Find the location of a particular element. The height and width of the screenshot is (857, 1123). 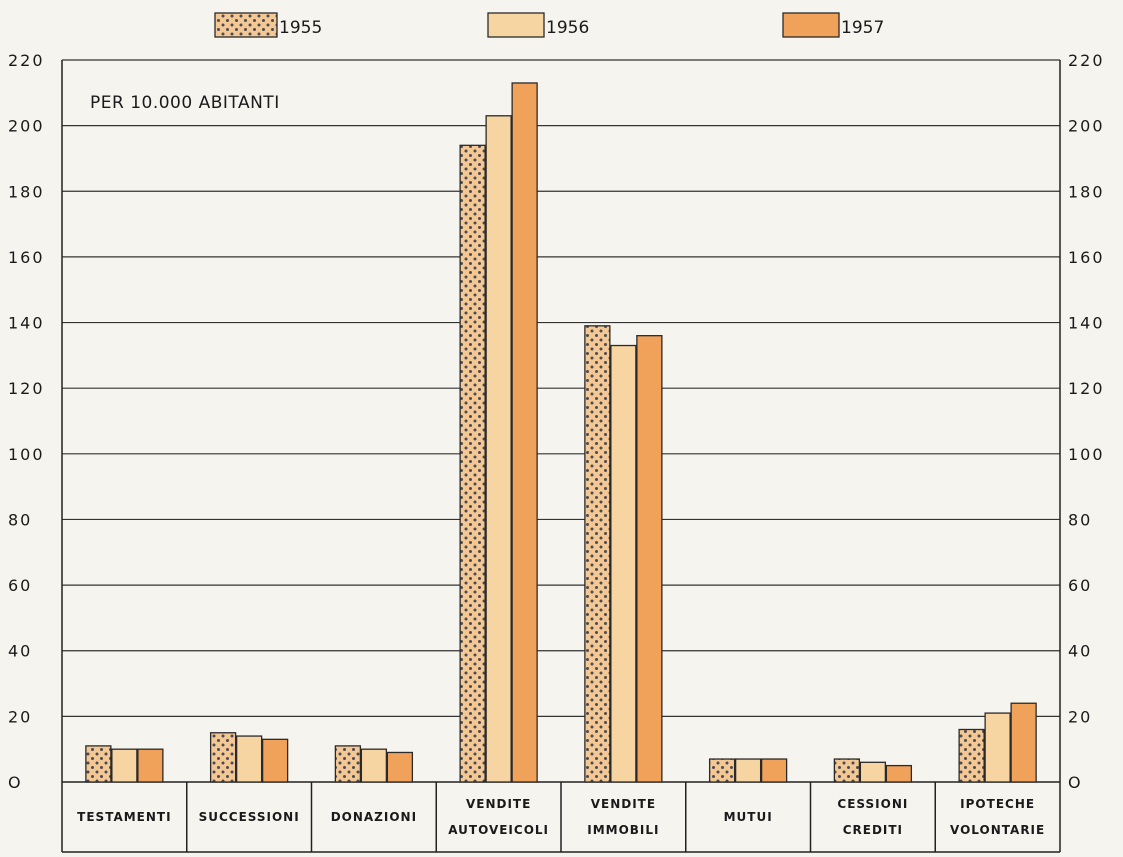

legend-label-1955: 1955 is located at coordinates (300, 28).